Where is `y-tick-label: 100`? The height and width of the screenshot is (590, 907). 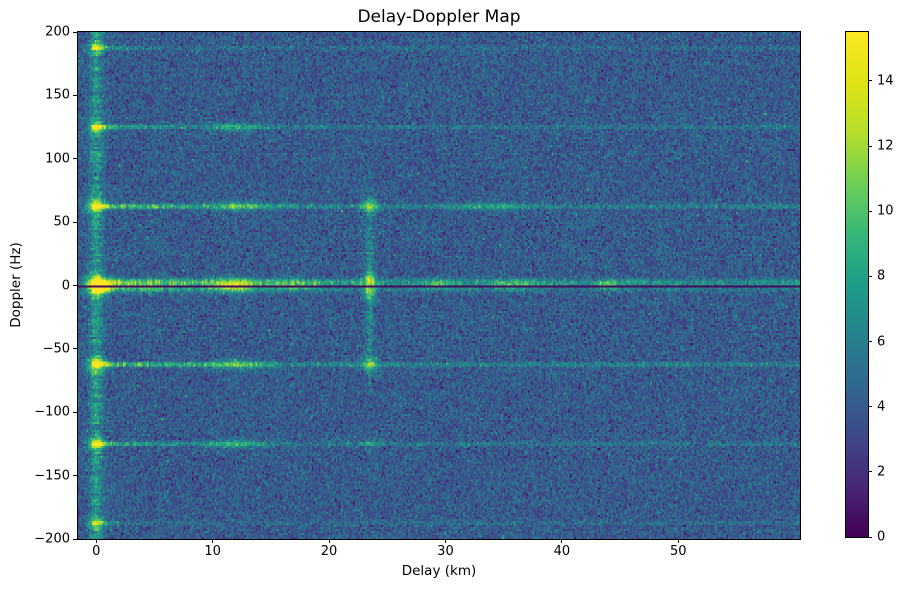 y-tick-label: 100 is located at coordinates (57, 159).